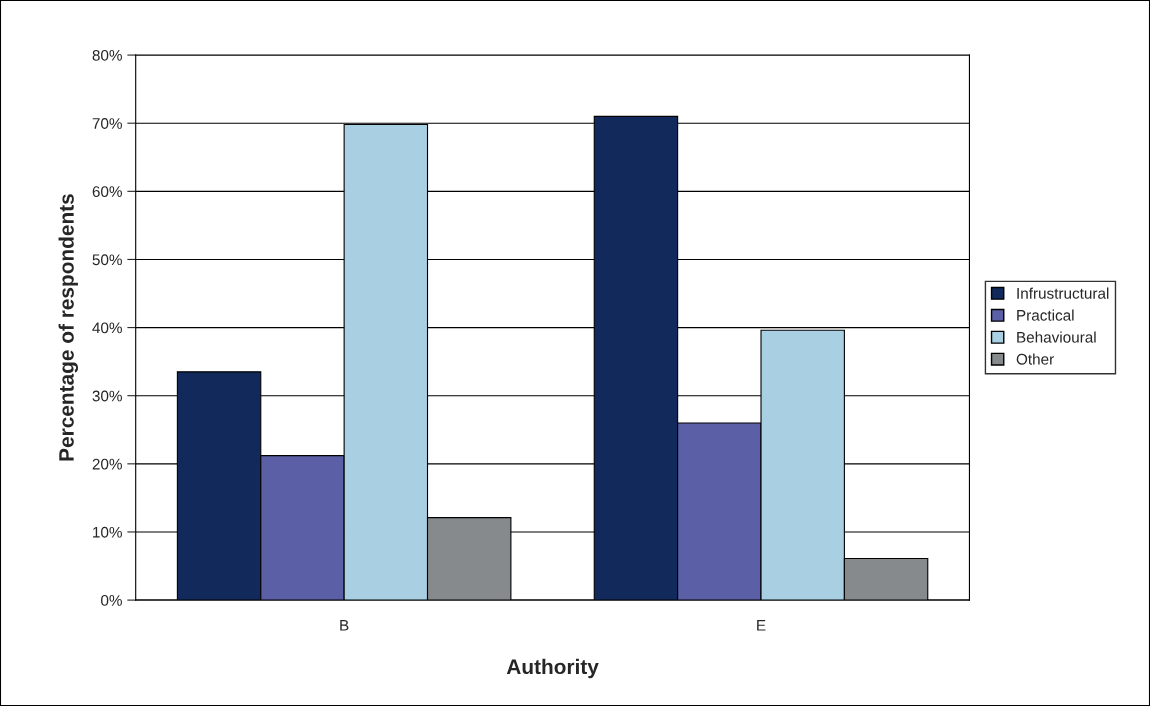  Describe the element at coordinates (107, 260) in the screenshot. I see `y-tick-label: 50%` at that location.